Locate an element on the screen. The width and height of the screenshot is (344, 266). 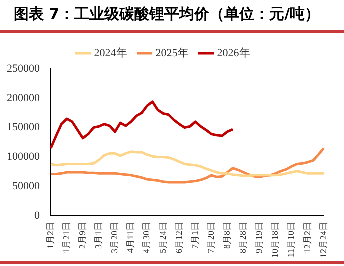
x-tick-label: 1月21日 is located at coordinates (66, 238).